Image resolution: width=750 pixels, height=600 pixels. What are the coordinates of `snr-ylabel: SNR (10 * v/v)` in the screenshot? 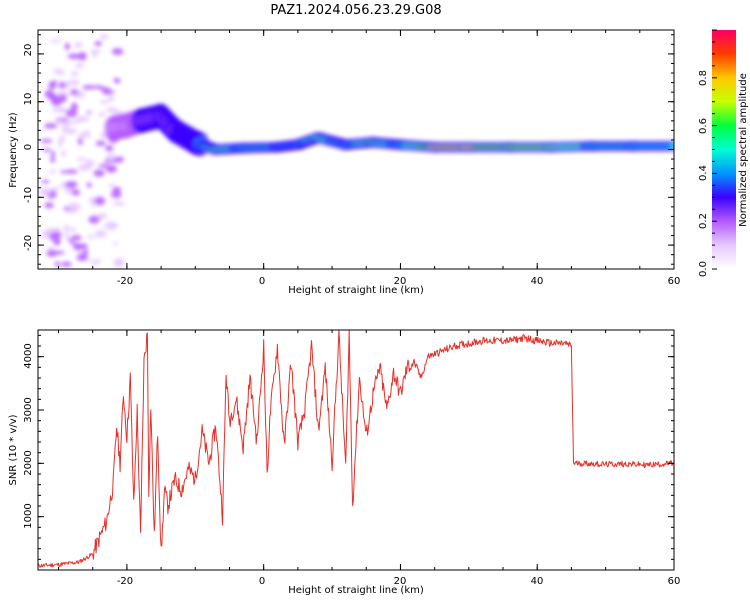 It's located at (13, 449).